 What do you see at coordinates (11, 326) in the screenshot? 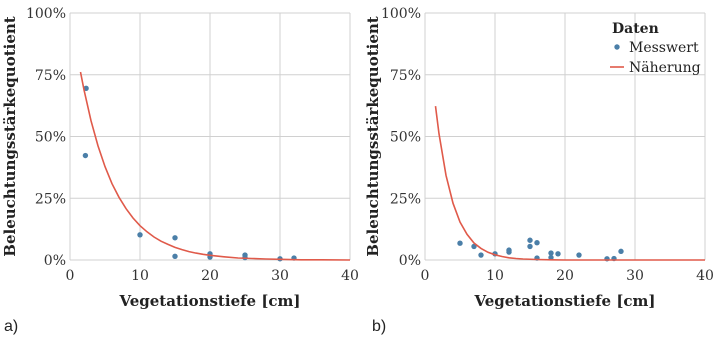
I see `panel-label: a)` at bounding box center [11, 326].